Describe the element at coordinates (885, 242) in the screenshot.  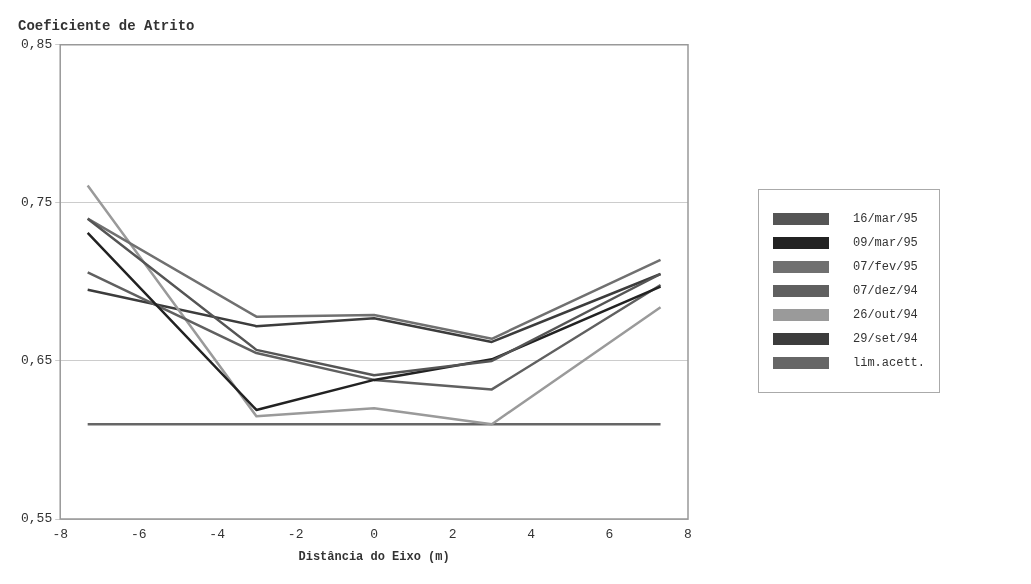
I see `legend-label: 09/mar/95` at that location.